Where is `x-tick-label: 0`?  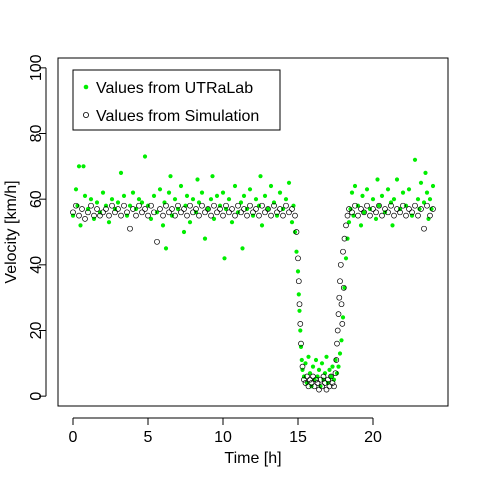 x-tick-label: 0 is located at coordinates (73, 437).